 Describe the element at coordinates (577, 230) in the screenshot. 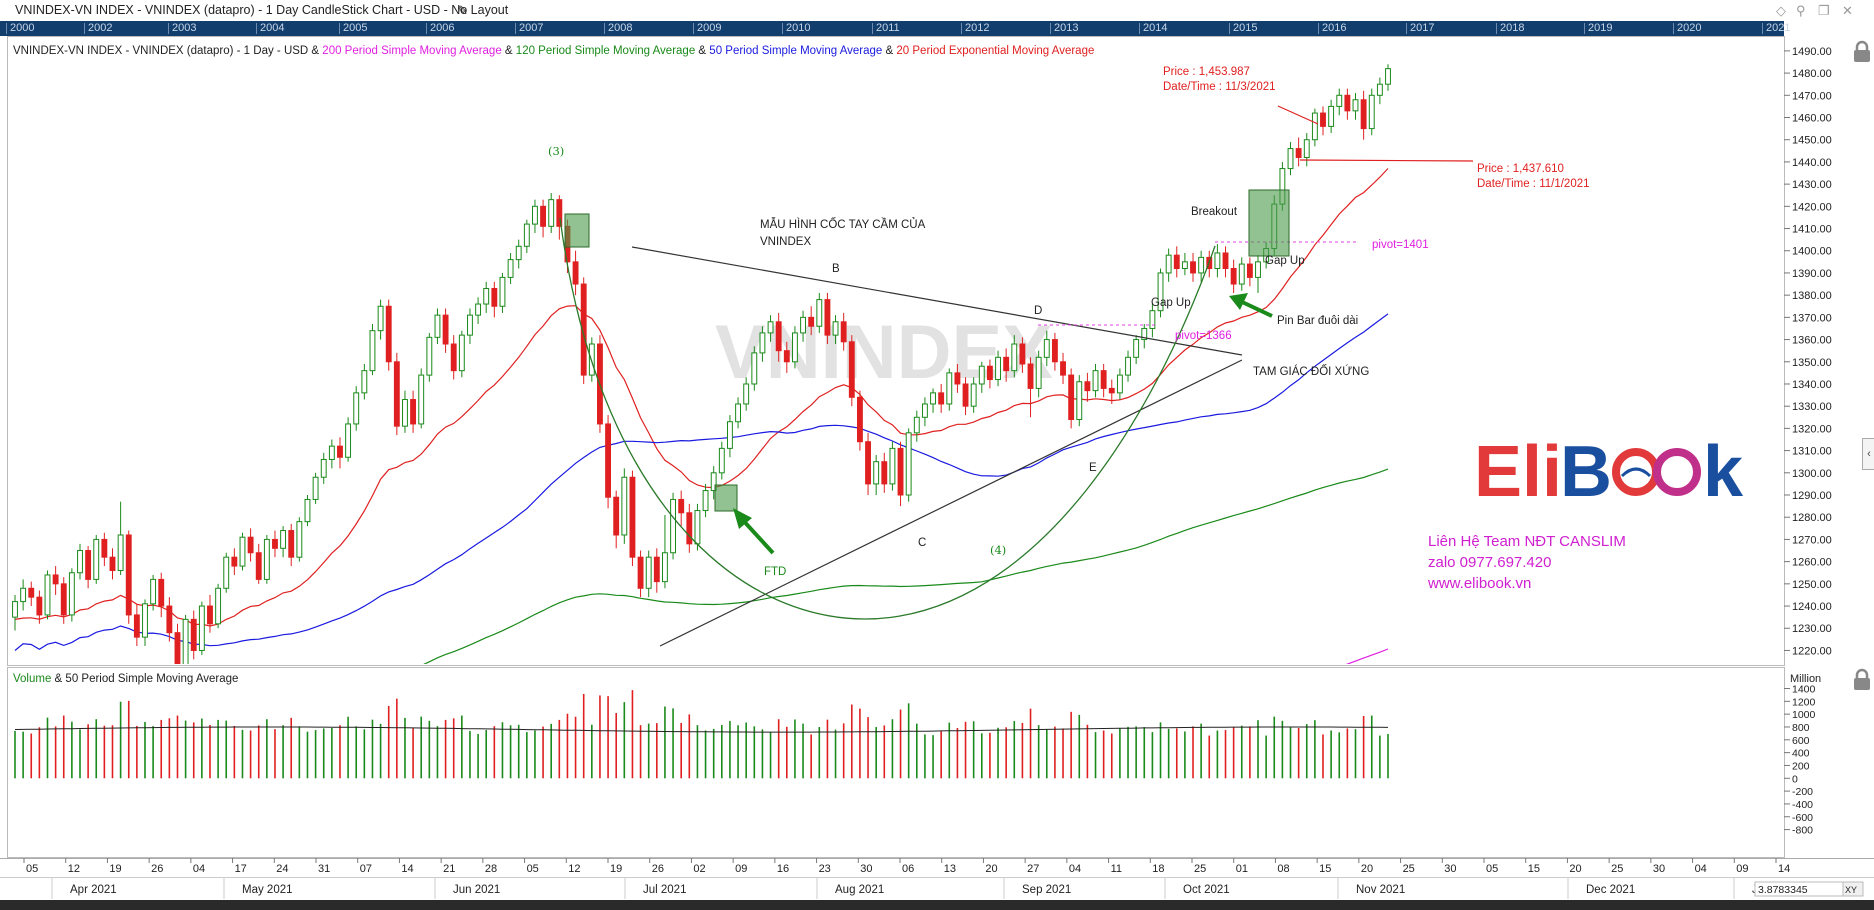

I see `top-highlight-box` at that location.